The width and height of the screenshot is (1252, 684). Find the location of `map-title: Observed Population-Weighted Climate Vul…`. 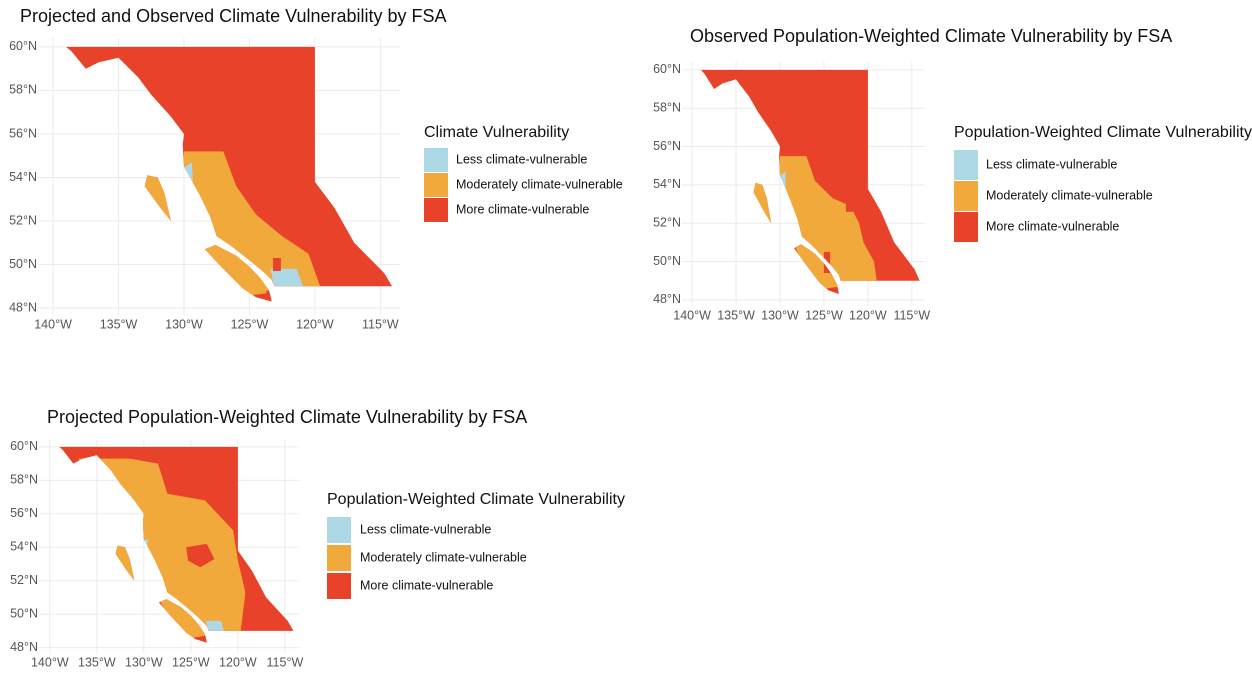

map-title: Observed Population-Weighted Climate Vul… is located at coordinates (931, 36).